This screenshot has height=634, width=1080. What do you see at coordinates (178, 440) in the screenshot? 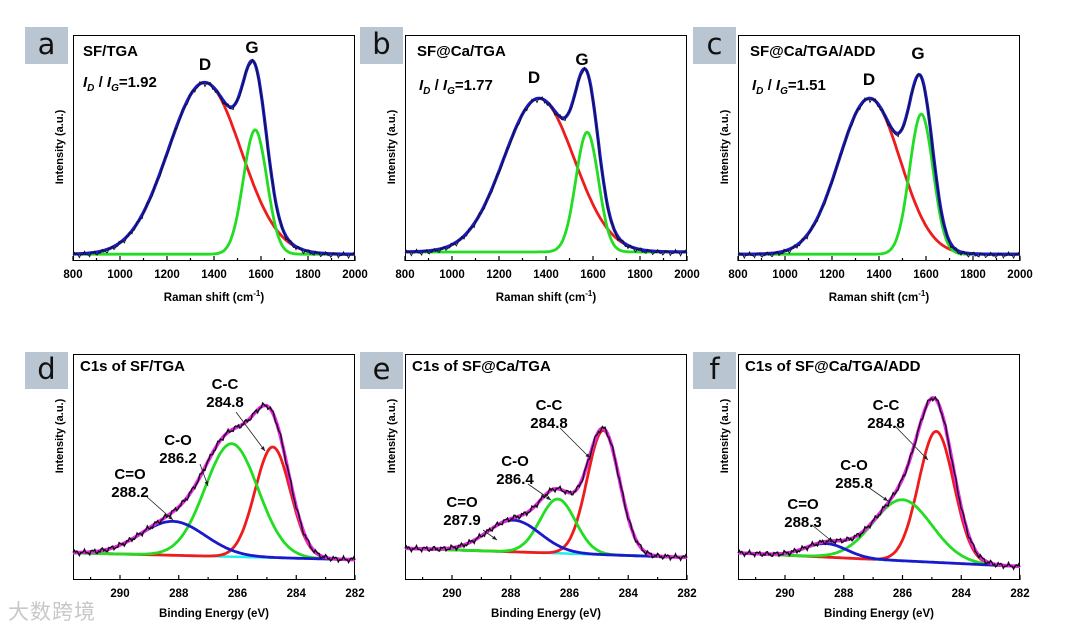
I see `peak-annotation-name: C-O` at bounding box center [178, 440].